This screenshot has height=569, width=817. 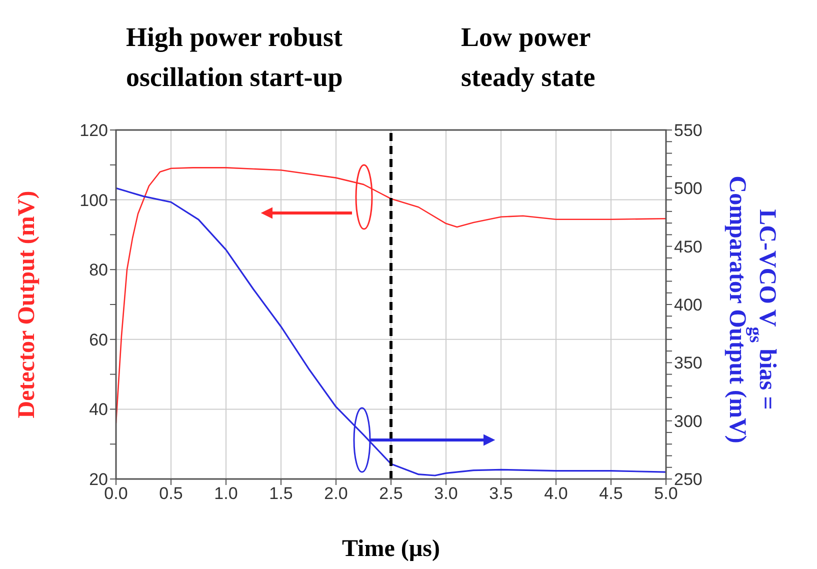 What do you see at coordinates (688, 130) in the screenshot?
I see `y2-tick-label: 550` at bounding box center [688, 130].